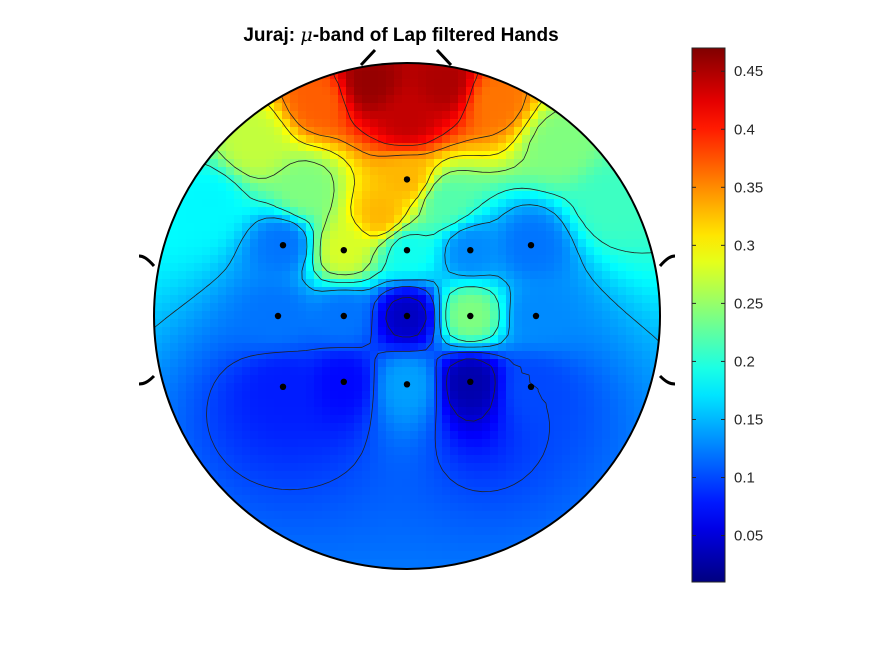 The width and height of the screenshot is (875, 656). I want to click on colorbar-tick-label: 0.2, so click(744, 361).